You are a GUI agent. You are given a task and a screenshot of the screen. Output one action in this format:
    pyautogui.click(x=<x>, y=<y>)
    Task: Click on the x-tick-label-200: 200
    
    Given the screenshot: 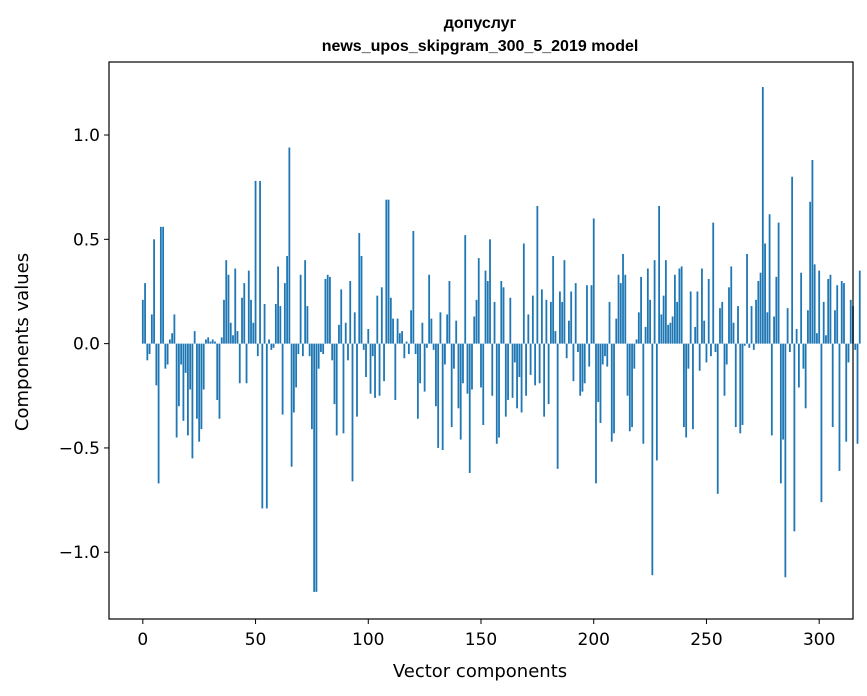 What is the action you would take?
    pyautogui.click(x=594, y=640)
    